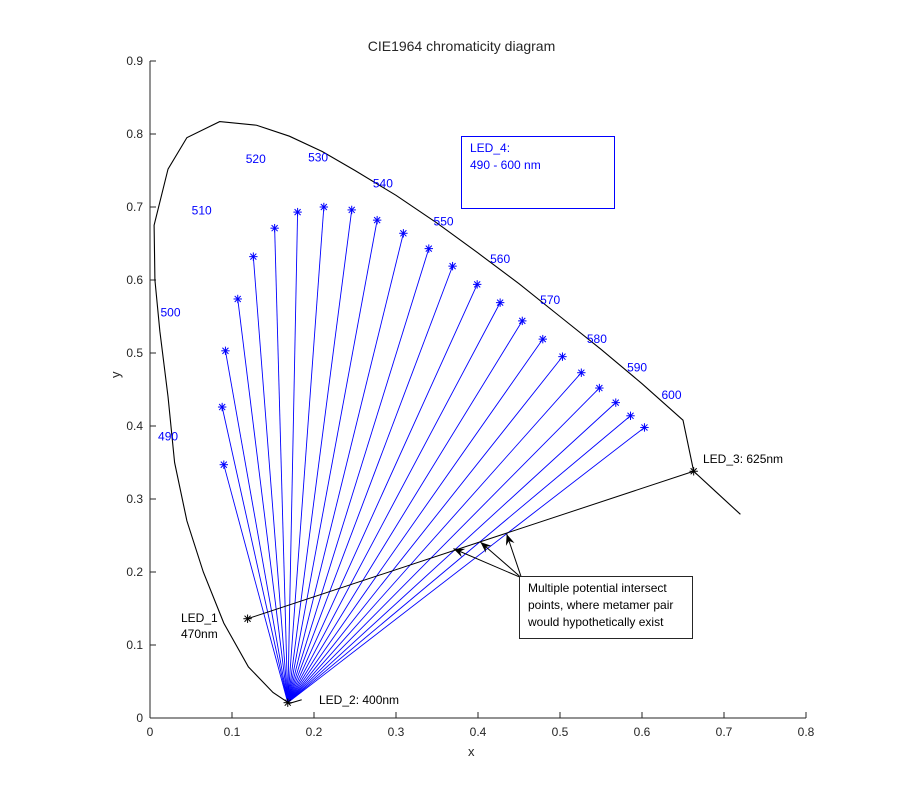  I want to click on wavelength-label: 570, so click(550, 300).